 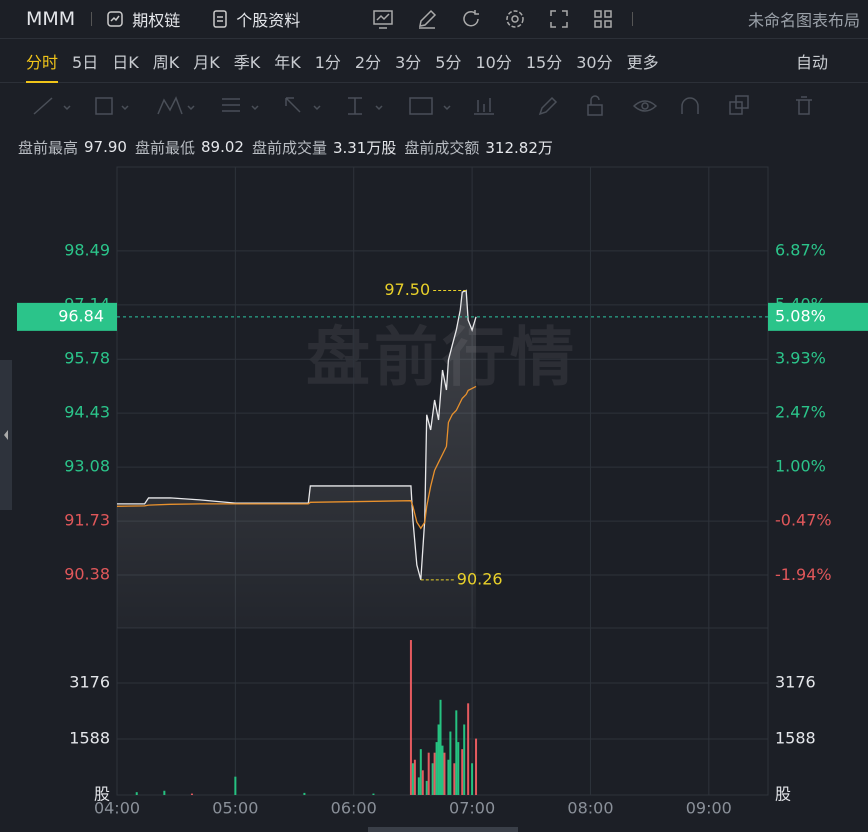 What do you see at coordinates (800, 358) in the screenshot?
I see `y2-tick-label: 3.93%` at bounding box center [800, 358].